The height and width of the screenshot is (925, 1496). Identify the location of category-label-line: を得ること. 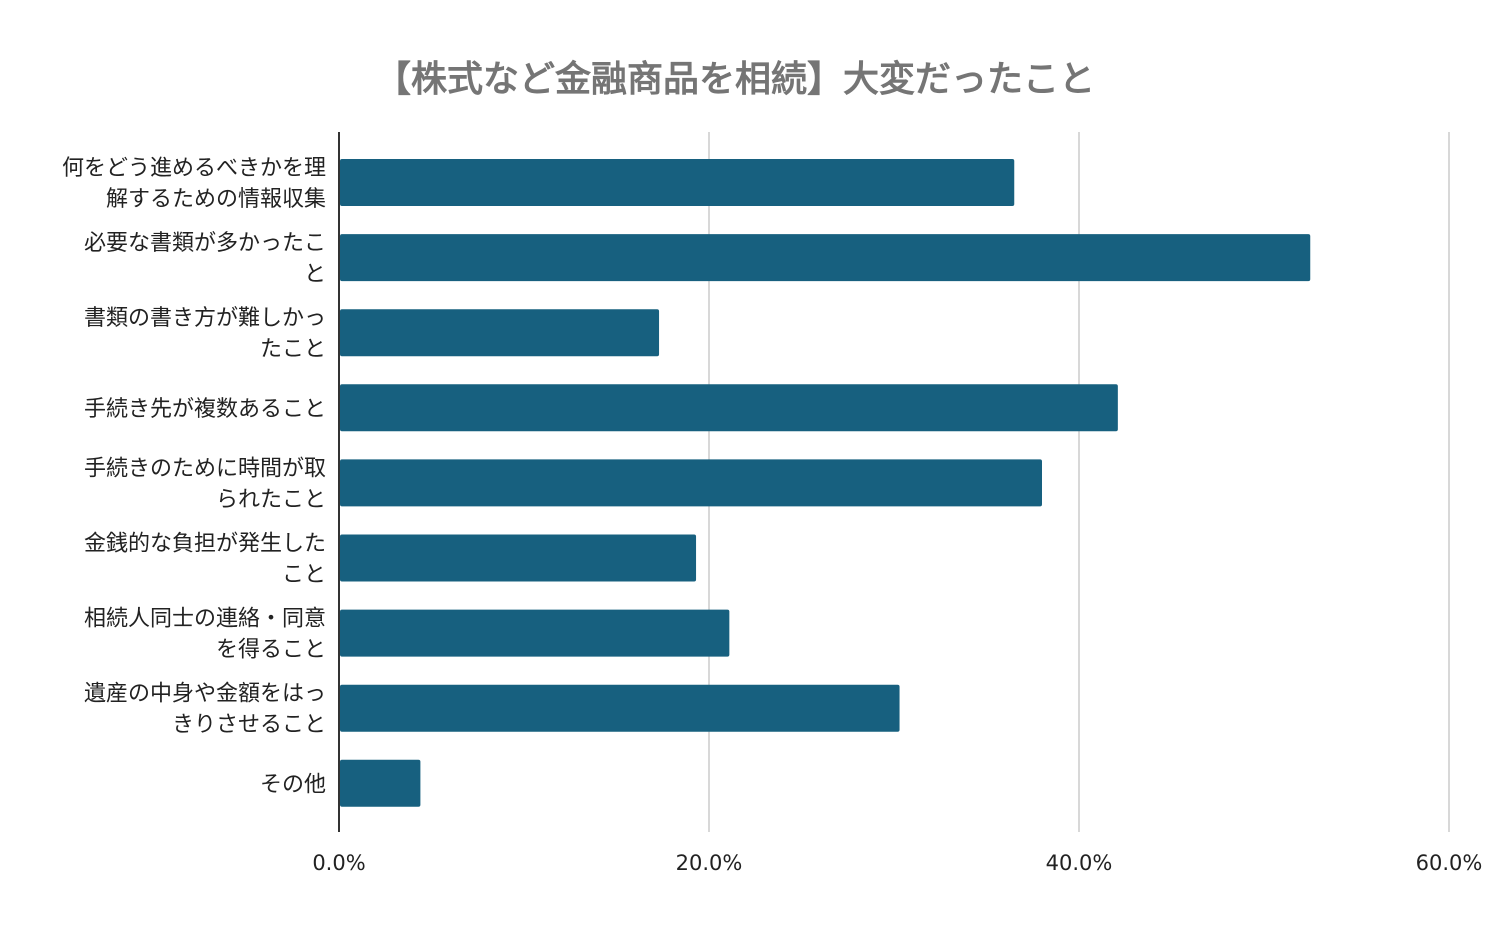
(271, 650).